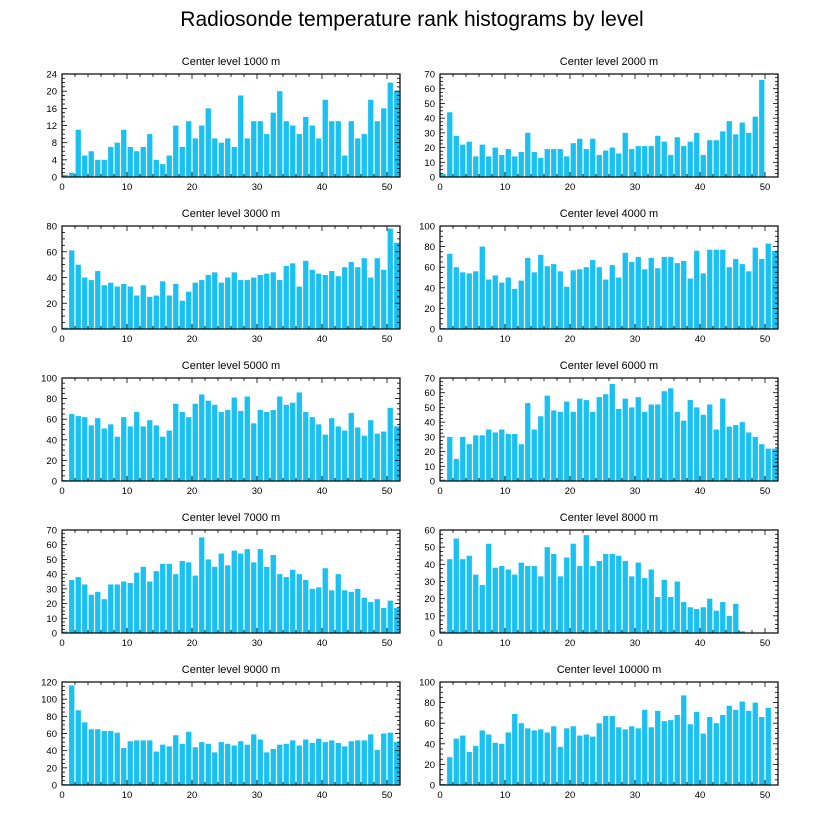 This screenshot has width=824, height=824. What do you see at coordinates (439, 339) in the screenshot?
I see `x-tick-label: 0` at bounding box center [439, 339].